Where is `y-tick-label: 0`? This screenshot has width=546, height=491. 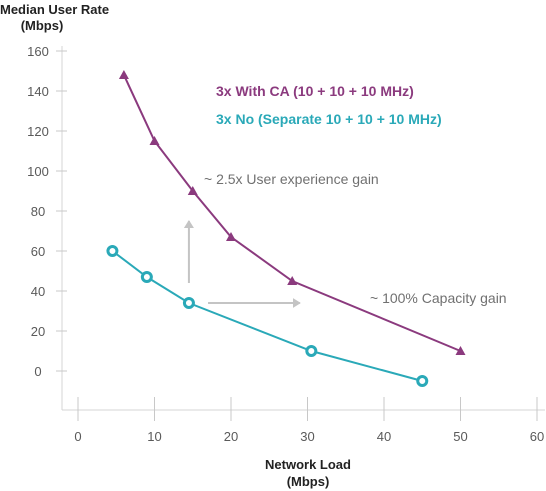
y-tick-label: 0 is located at coordinates (37, 371).